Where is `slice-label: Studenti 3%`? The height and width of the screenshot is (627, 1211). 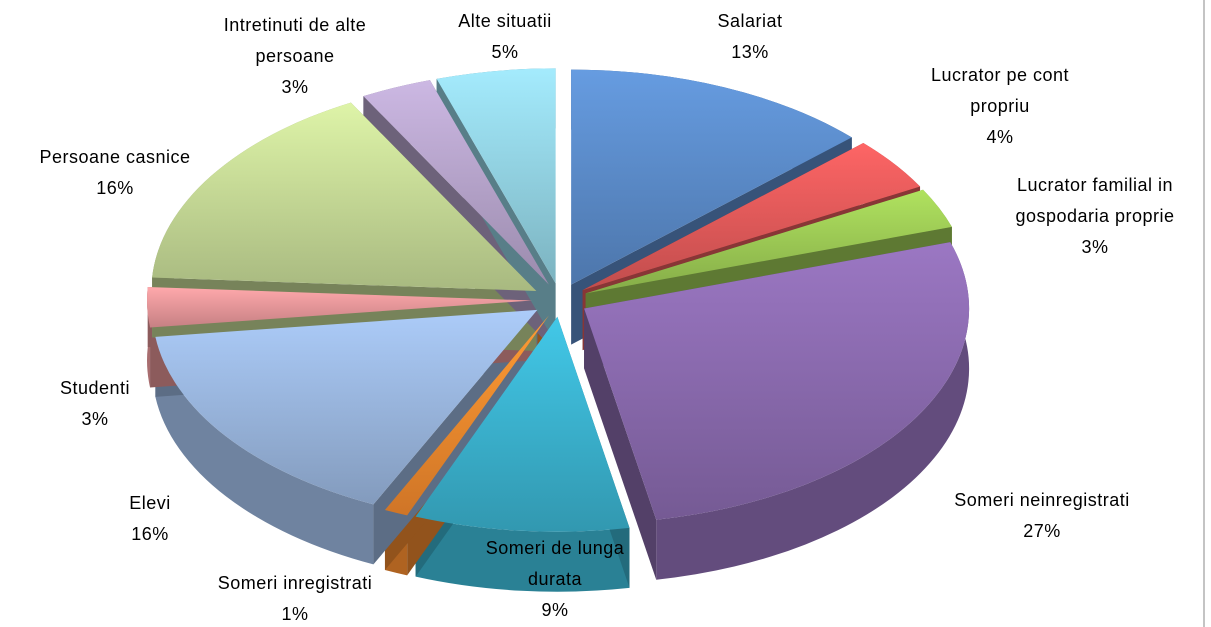
slice-label: Studenti 3% is located at coordinates (95, 404).